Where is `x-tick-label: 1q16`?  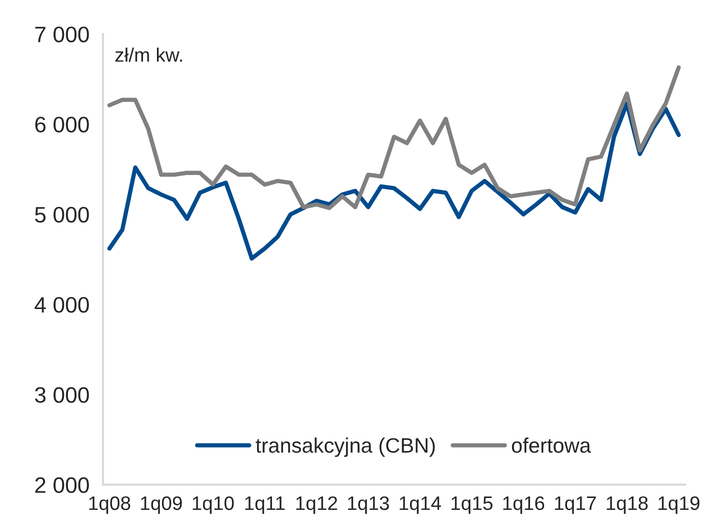
x-tick-label: 1q16 is located at coordinates (523, 505).